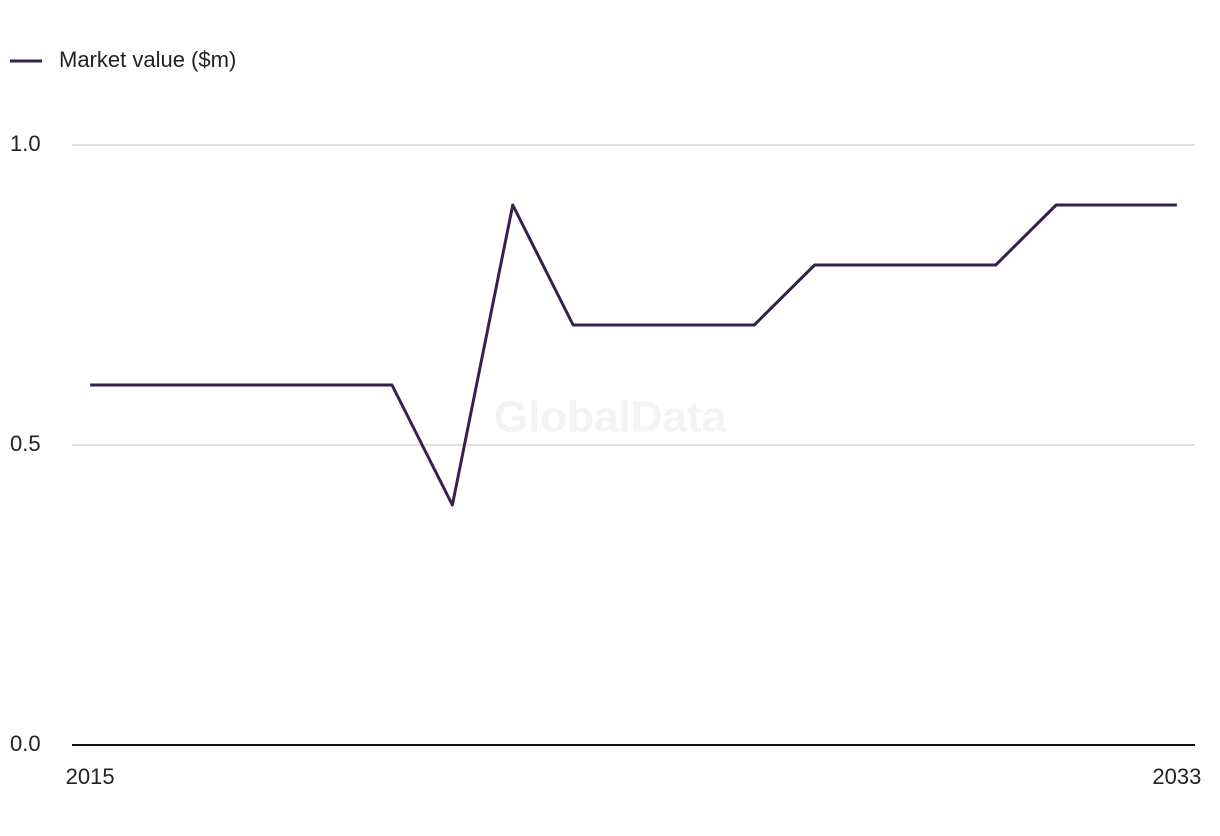 The image size is (1220, 836). I want to click on y-tick-label: 0.0, so click(25, 743).